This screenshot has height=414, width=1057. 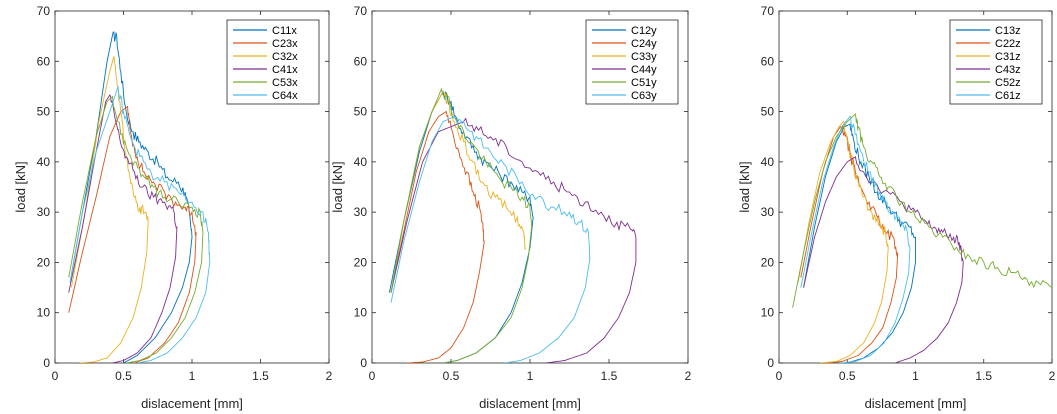 I want to click on series-line-C13z, so click(x=859, y=243).